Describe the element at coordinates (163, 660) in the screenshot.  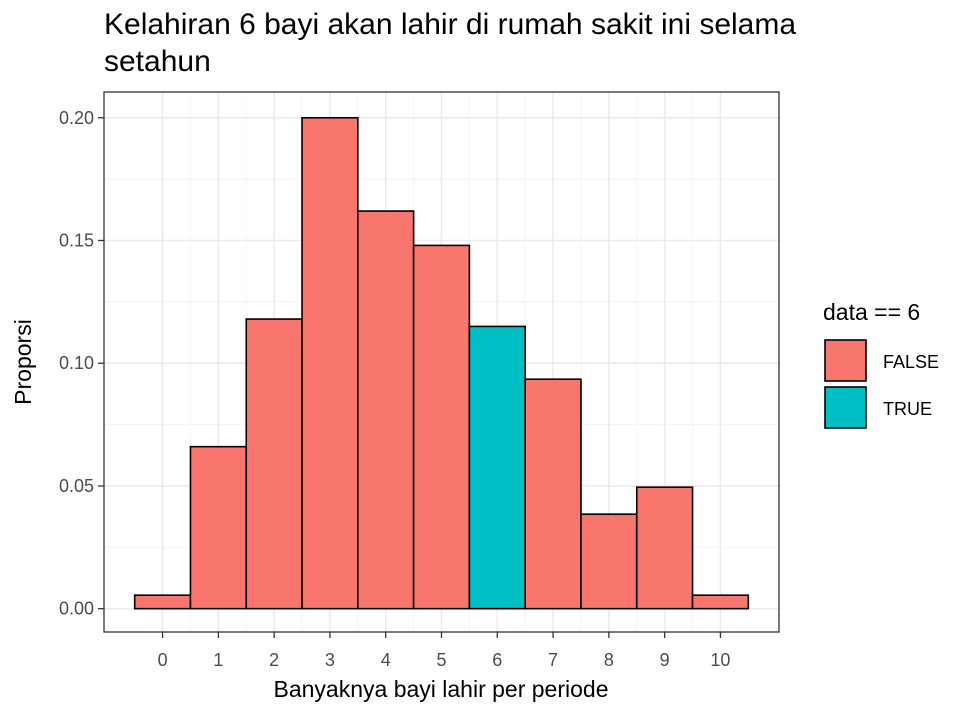
I see `x-tick-label: 0` at that location.